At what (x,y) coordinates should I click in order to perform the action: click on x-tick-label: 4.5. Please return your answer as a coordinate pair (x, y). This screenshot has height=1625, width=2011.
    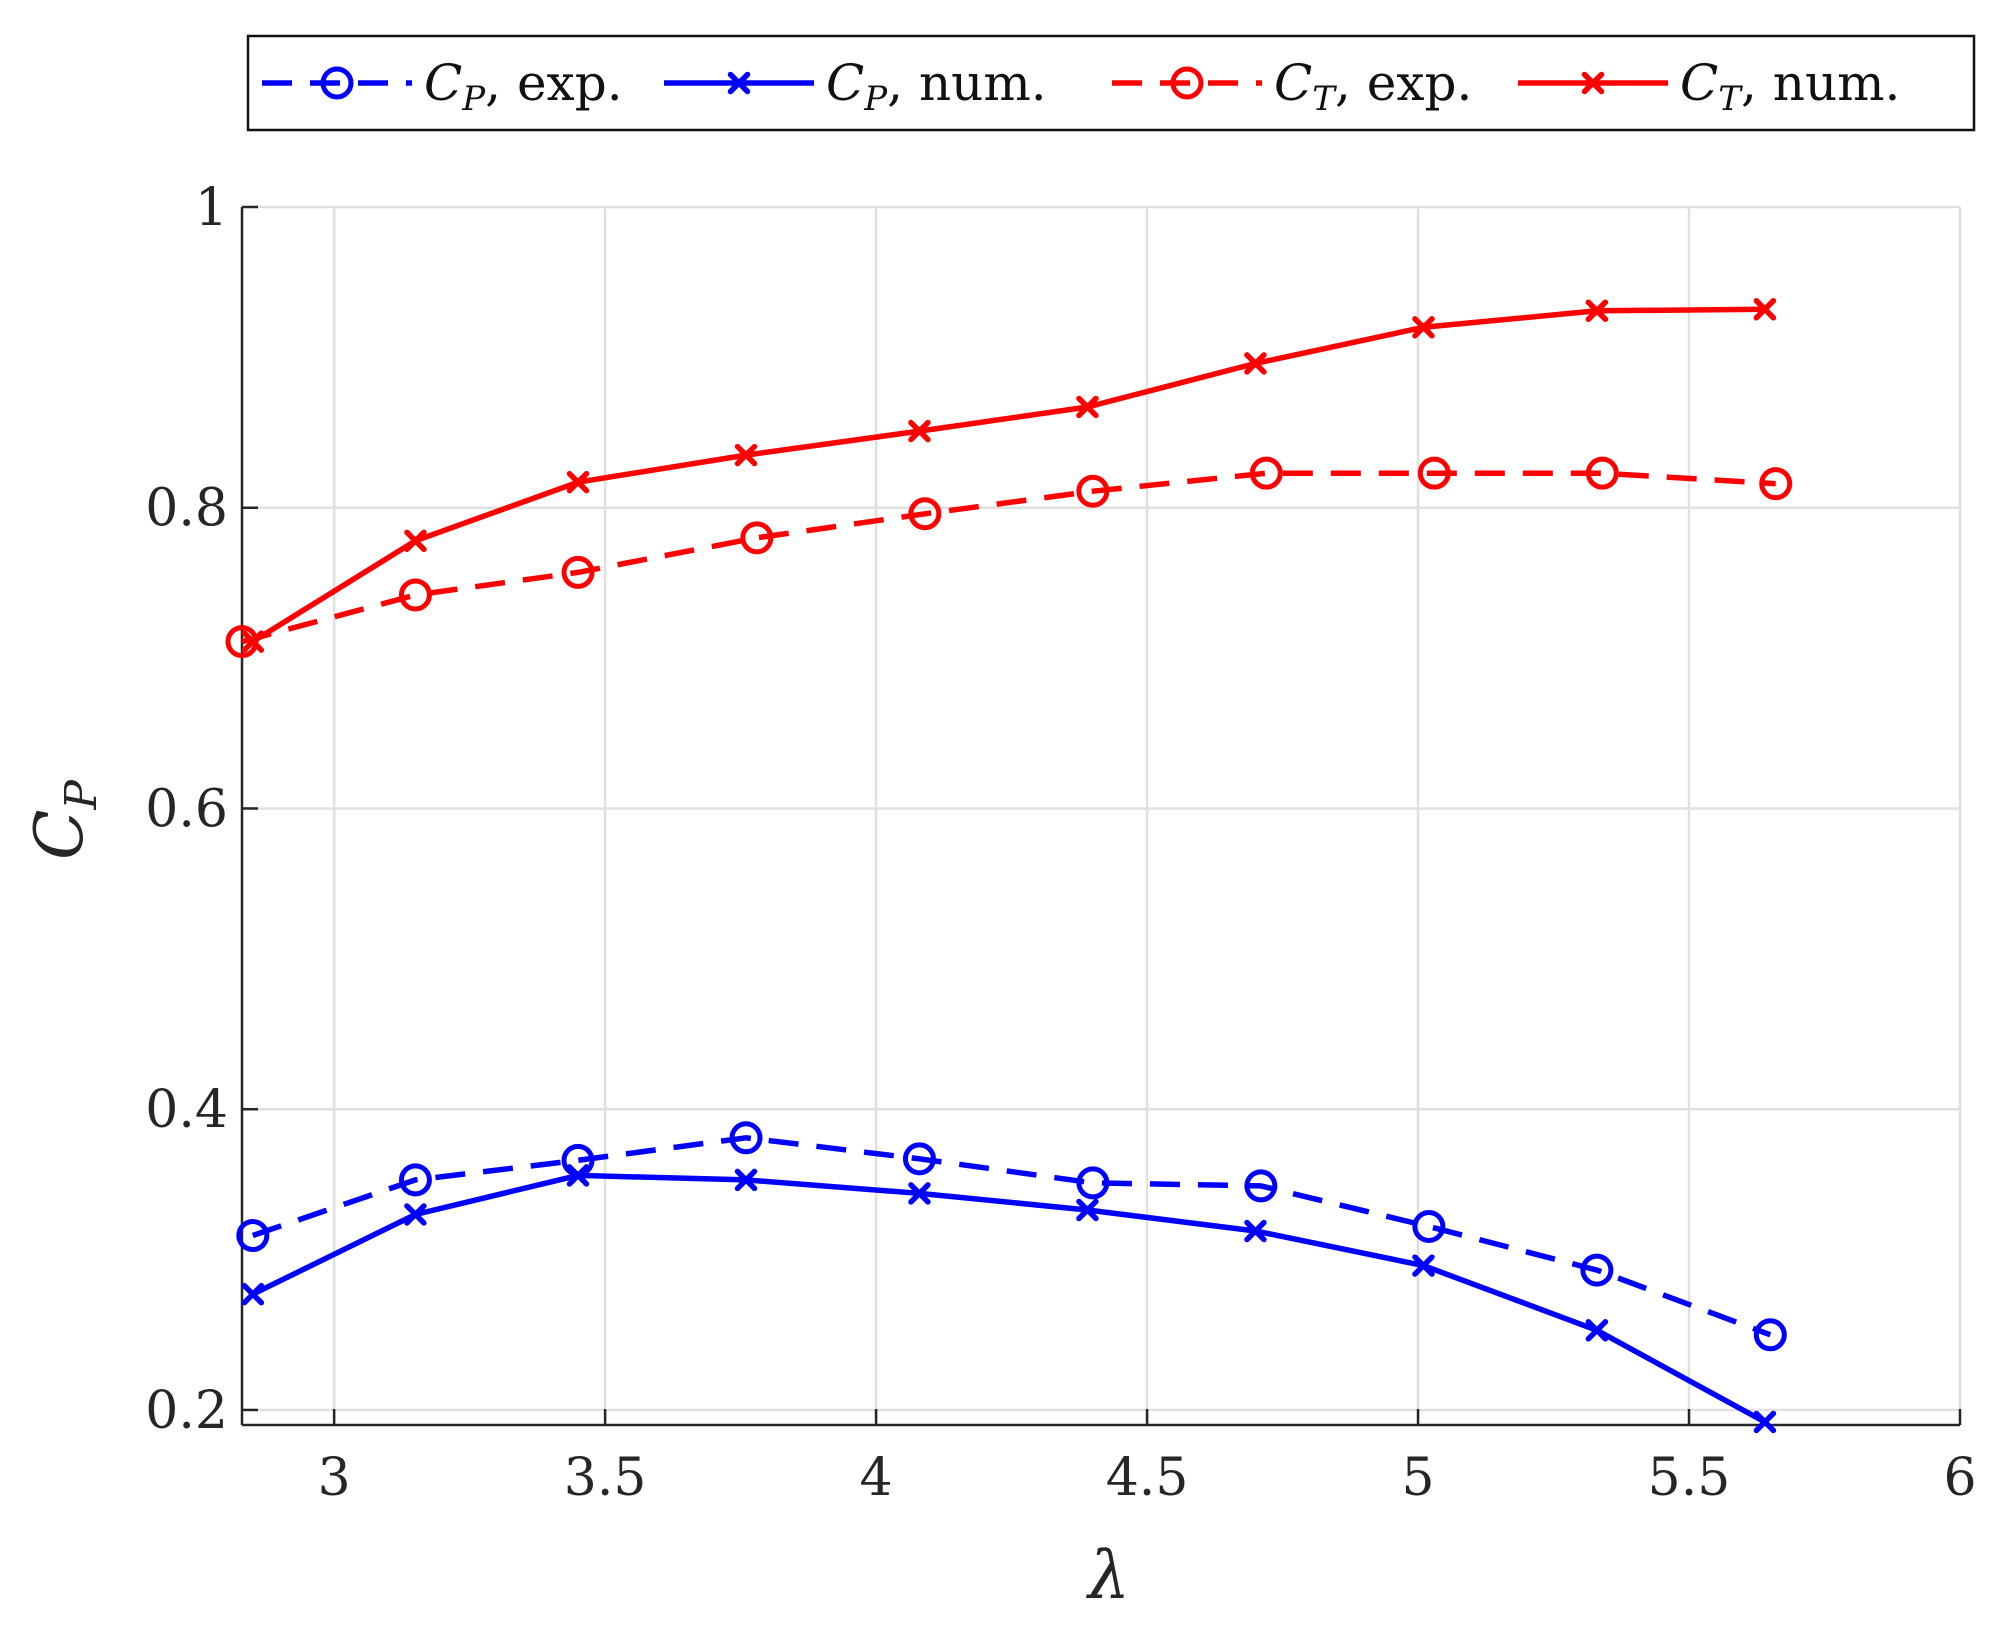
    Looking at the image, I should click on (1147, 1478).